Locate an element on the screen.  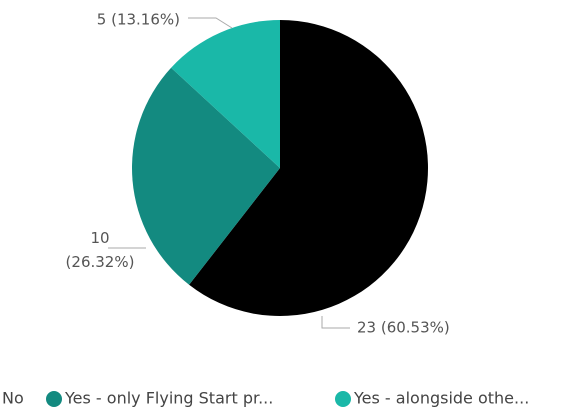
data-label-line: (26.32%) is located at coordinates (100, 262).